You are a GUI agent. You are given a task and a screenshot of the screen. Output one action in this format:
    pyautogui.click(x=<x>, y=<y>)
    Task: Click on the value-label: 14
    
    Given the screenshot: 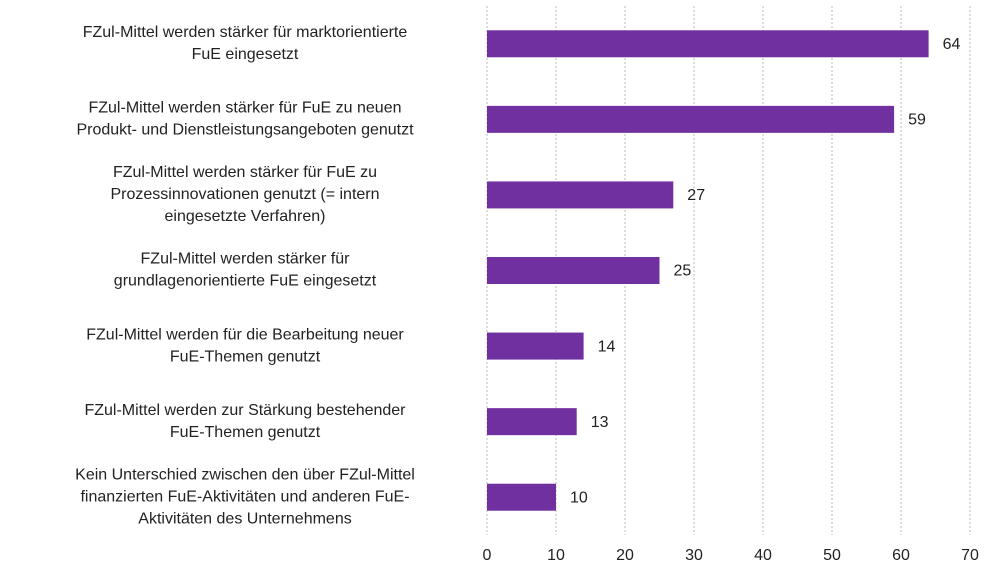 What is the action you would take?
    pyautogui.click(x=607, y=346)
    